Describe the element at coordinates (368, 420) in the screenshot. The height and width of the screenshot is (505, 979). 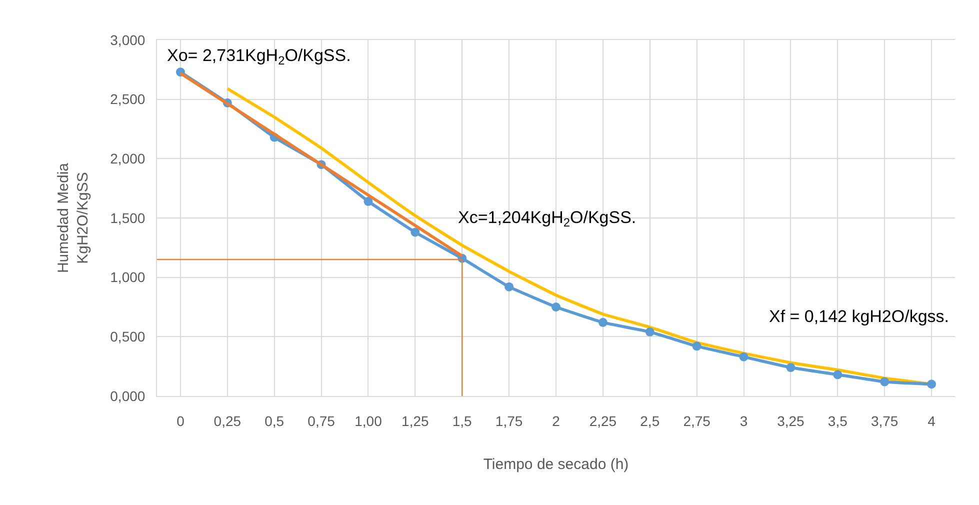
I see `x-tick-label: 1,00` at that location.